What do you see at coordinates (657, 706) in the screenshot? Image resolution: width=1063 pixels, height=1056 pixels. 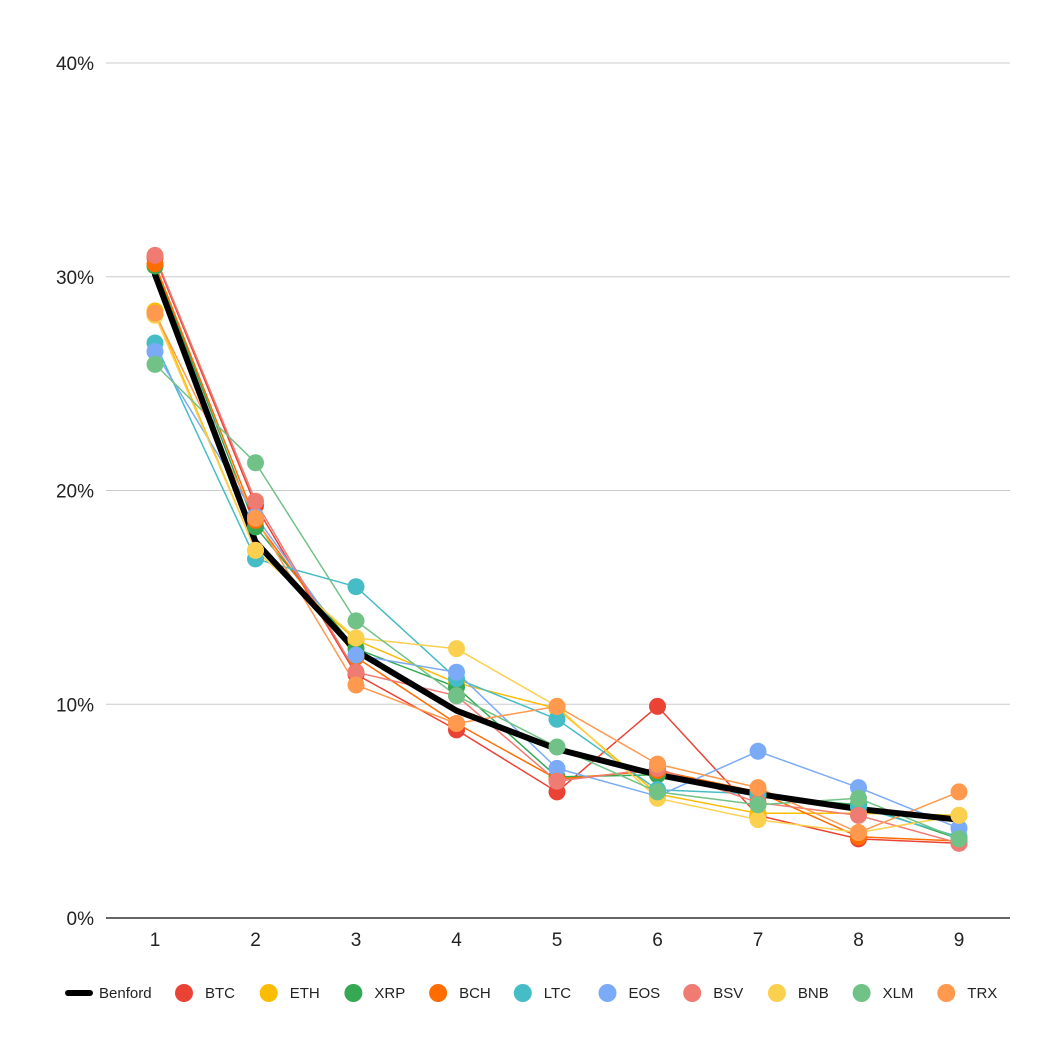 I see `data-point-btc` at bounding box center [657, 706].